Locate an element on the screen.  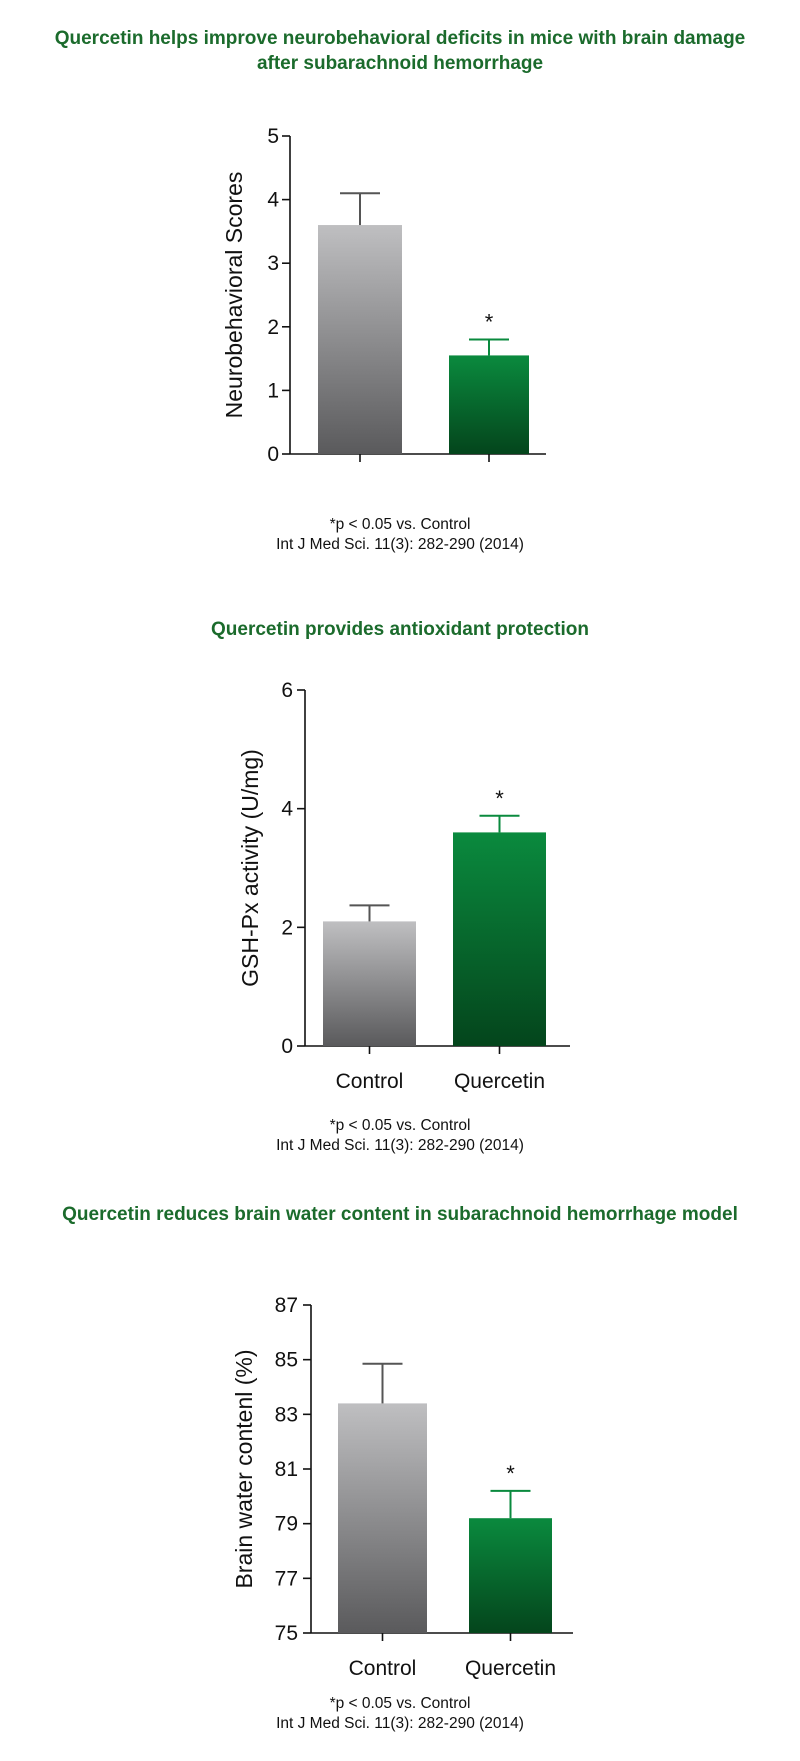
y-tick-label: 79 is located at coordinates (286, 1524).